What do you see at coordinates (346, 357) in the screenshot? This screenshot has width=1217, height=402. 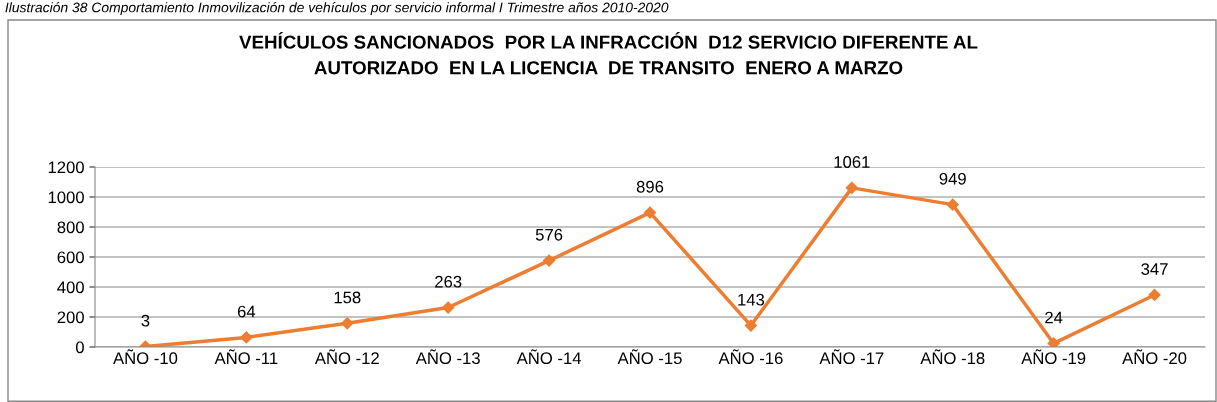 I see `x-tick-label: AÑO -12` at bounding box center [346, 357].